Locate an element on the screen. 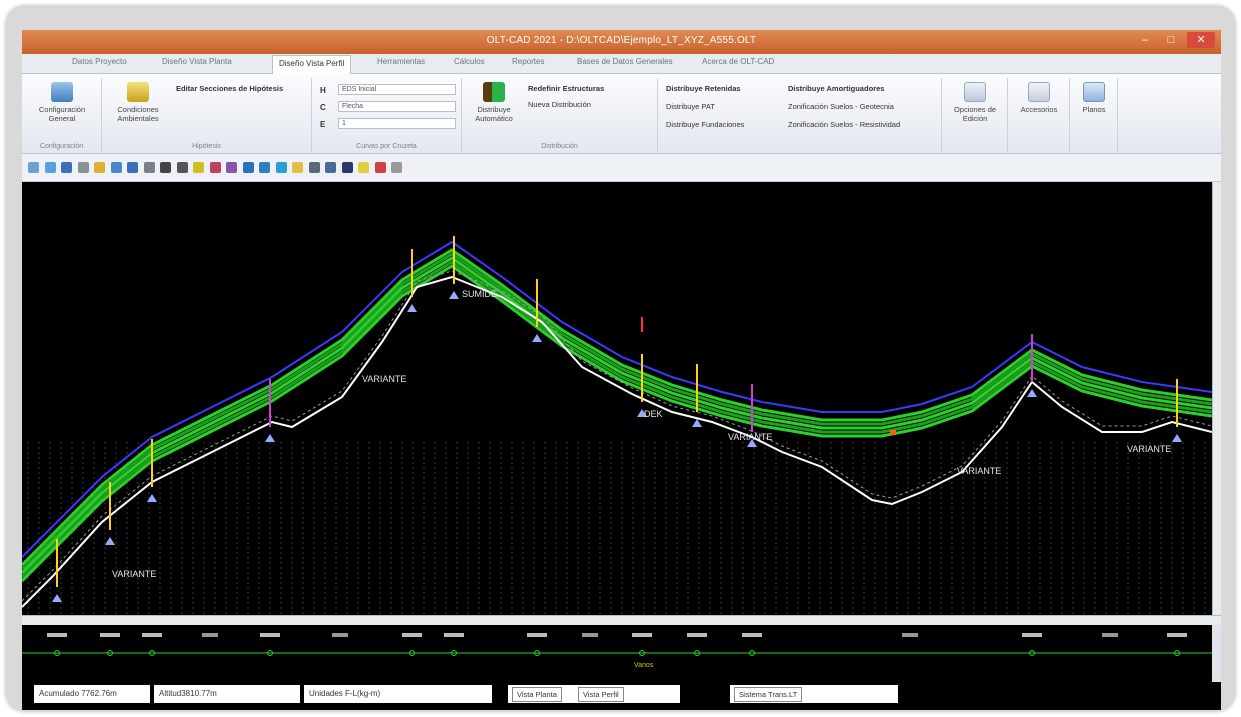  combo-h-letter: H is located at coordinates (323, 90).